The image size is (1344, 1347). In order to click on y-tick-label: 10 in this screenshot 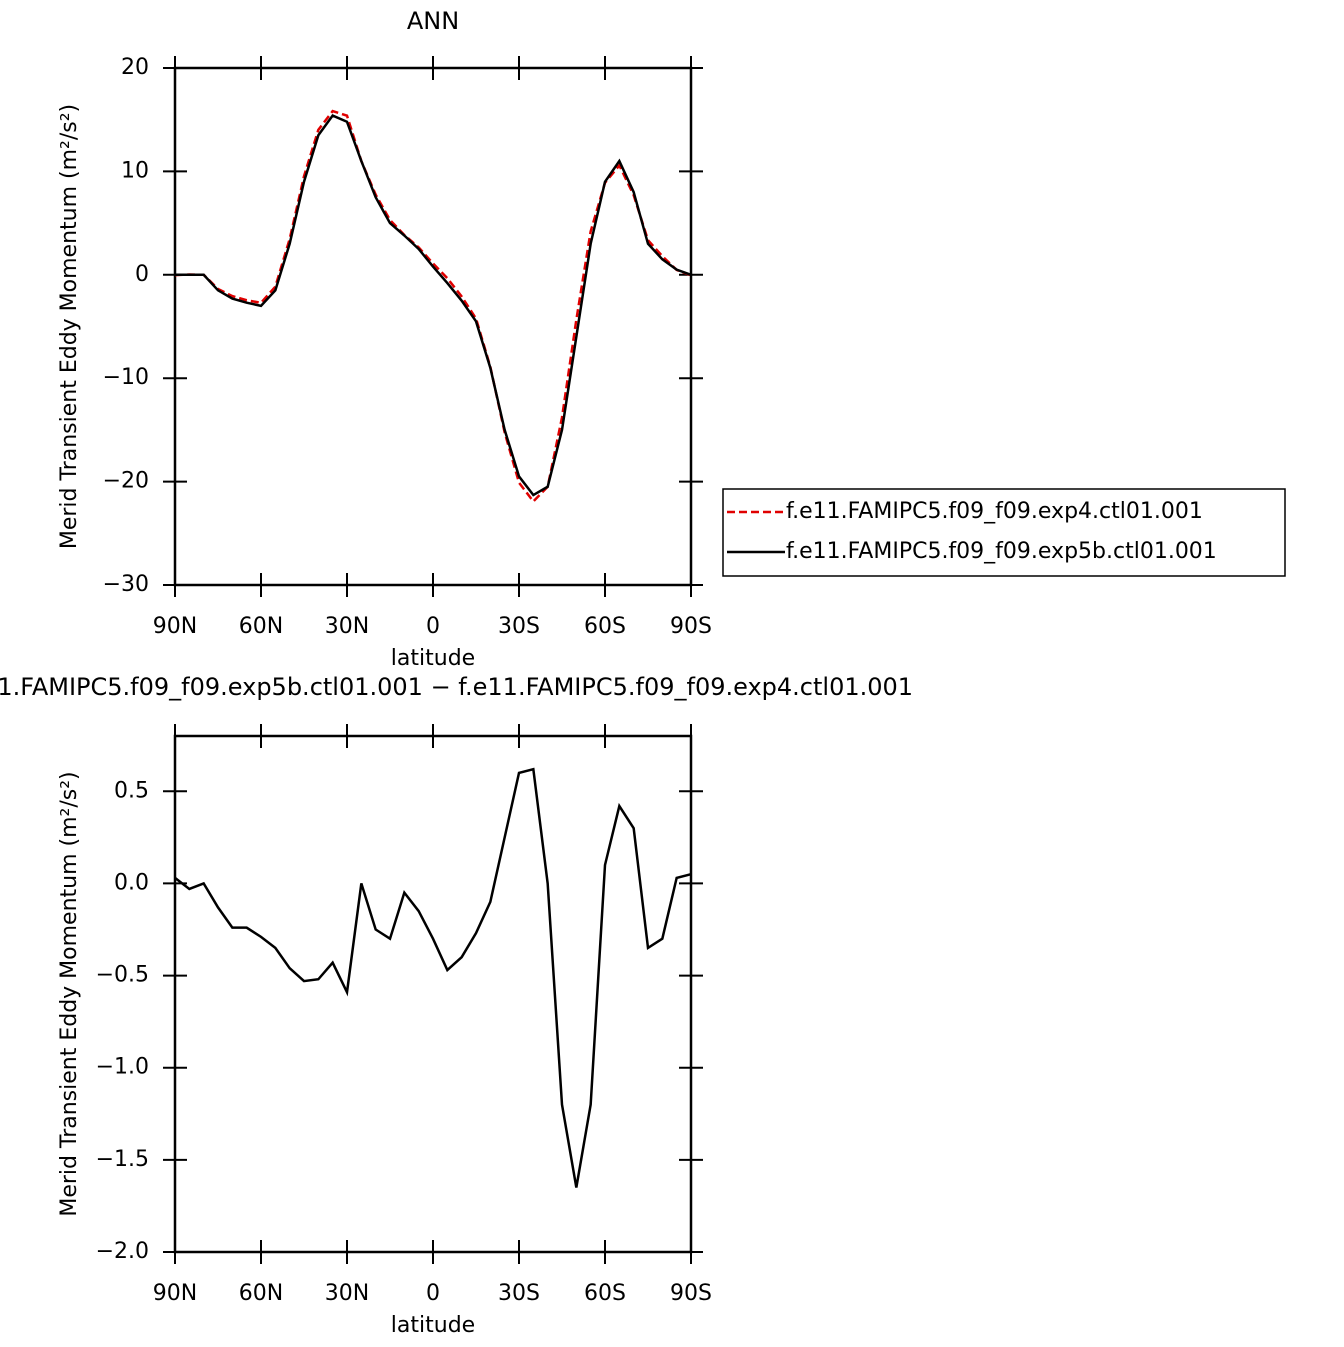, I will do `click(135, 170)`.